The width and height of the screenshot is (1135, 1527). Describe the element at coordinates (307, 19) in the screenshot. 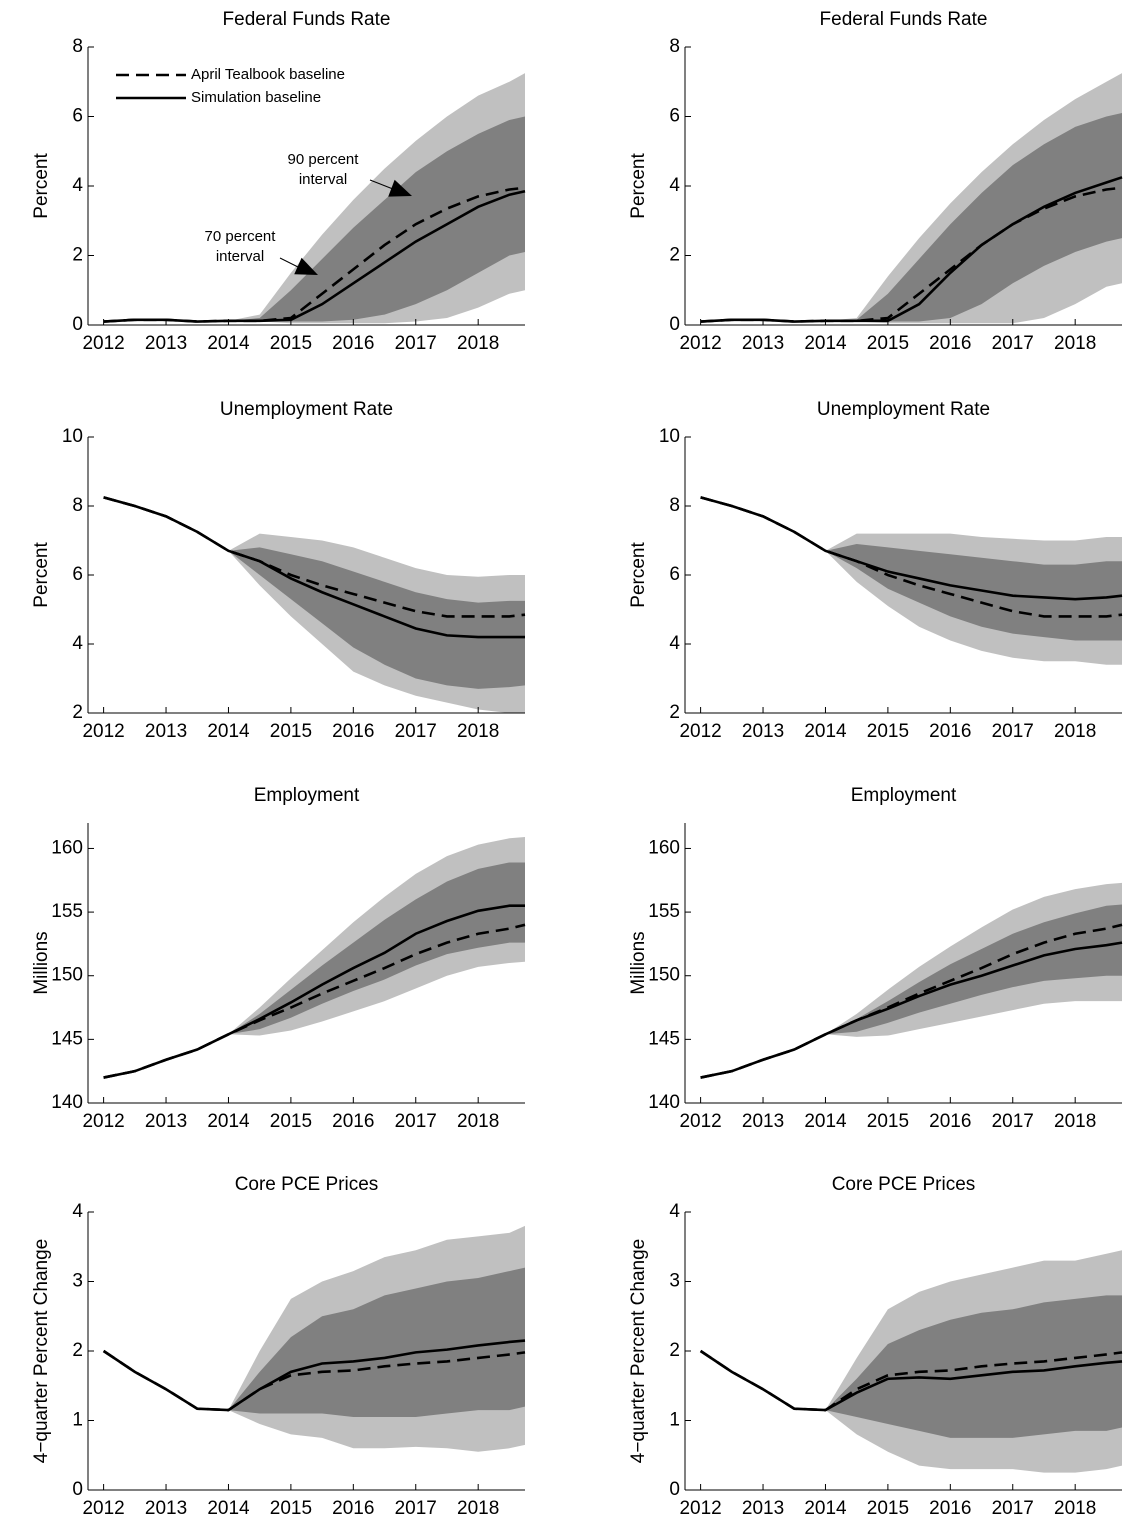

I see `panel-title: Federal Funds Rate` at that location.